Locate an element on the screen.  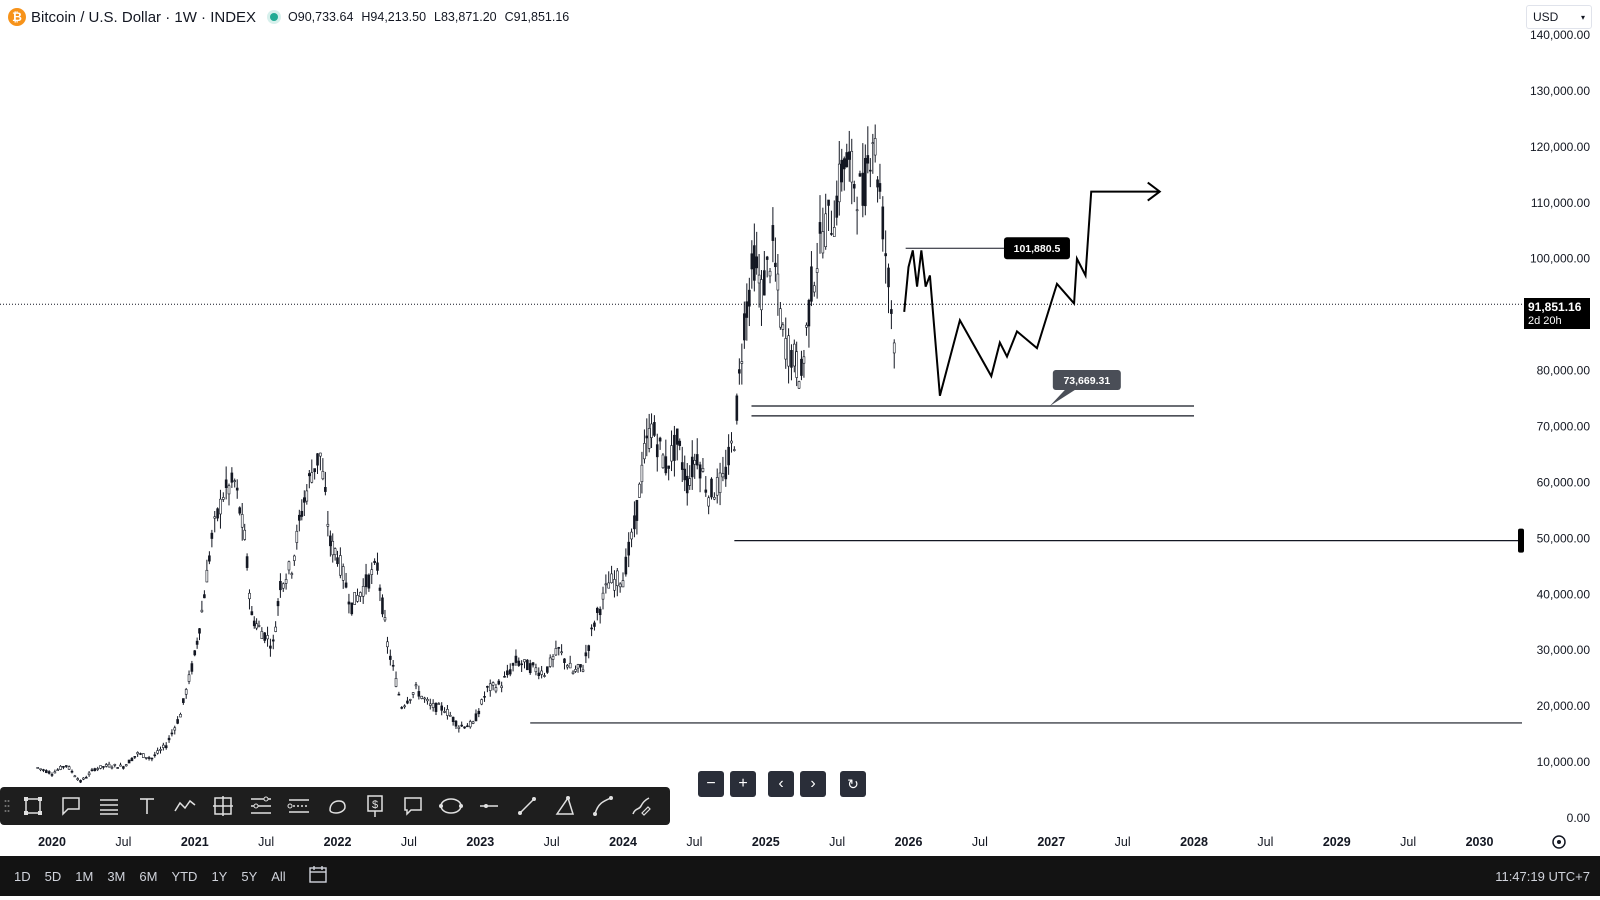
horizontal-line-icon is located at coordinates (489, 806).